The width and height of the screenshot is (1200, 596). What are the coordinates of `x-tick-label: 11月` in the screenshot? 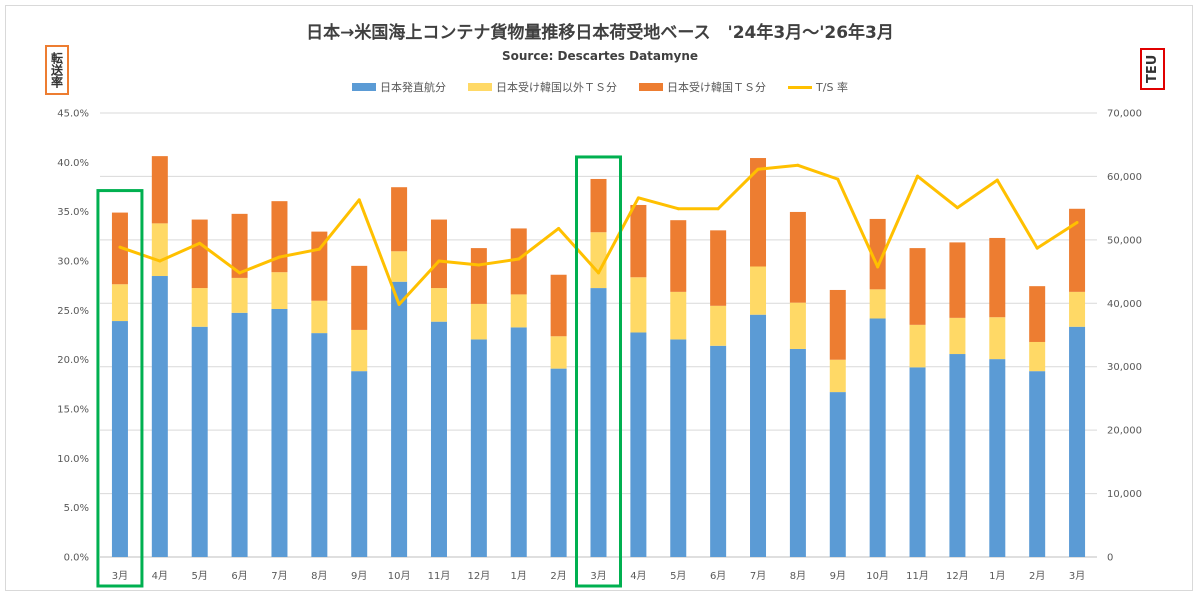 It's located at (439, 576).